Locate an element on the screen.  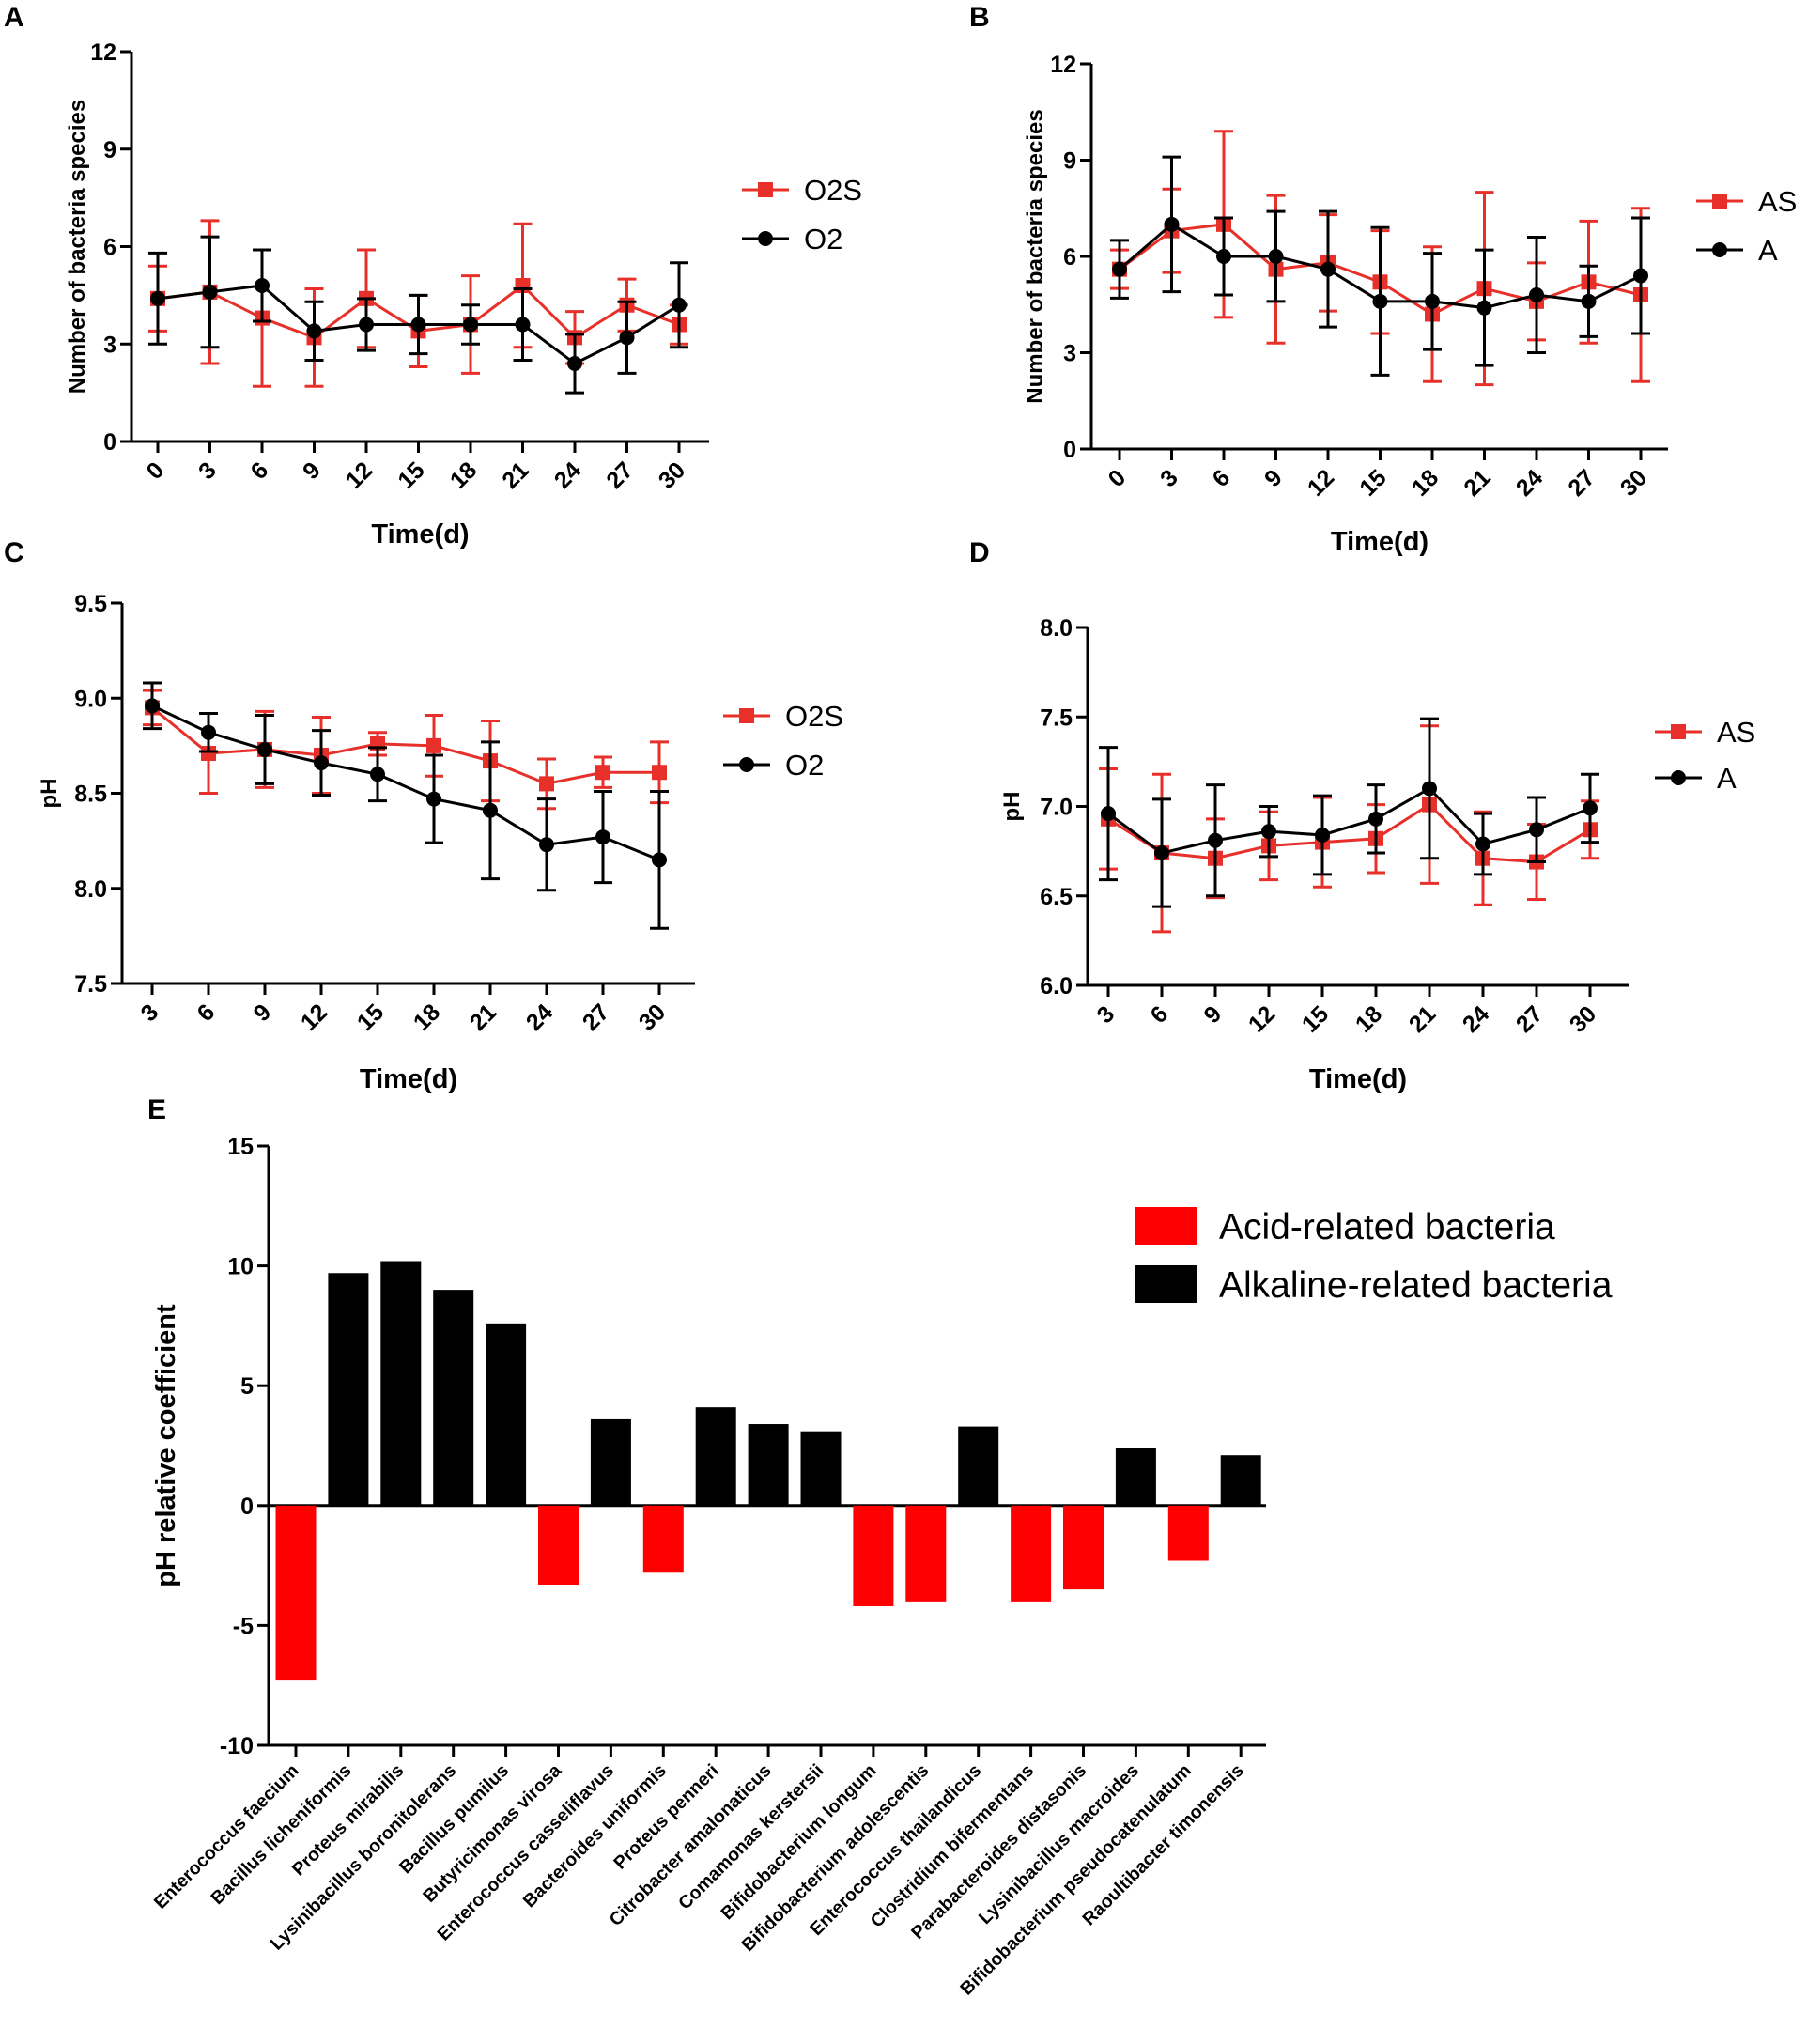
y-tick-label: 8.5 is located at coordinates (90, 795).